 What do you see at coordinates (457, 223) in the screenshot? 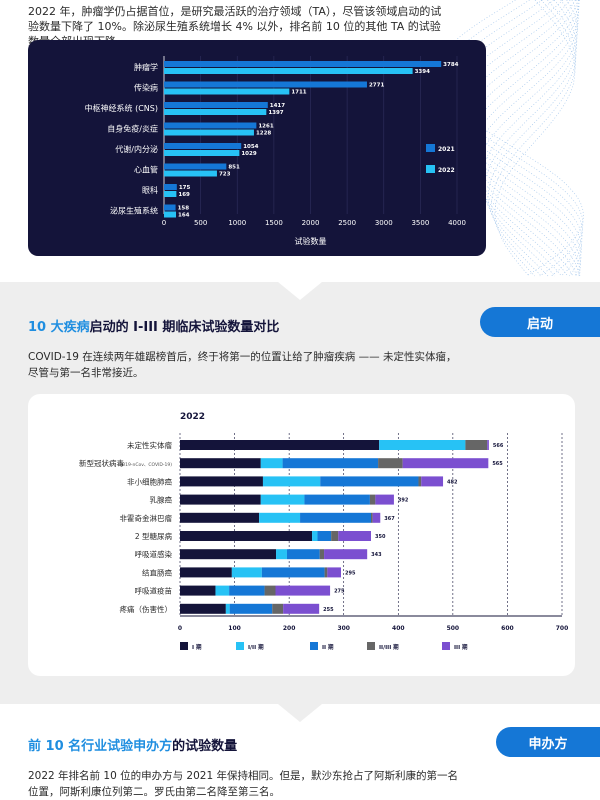
I see `x-tick-label: 4000` at bounding box center [457, 223].